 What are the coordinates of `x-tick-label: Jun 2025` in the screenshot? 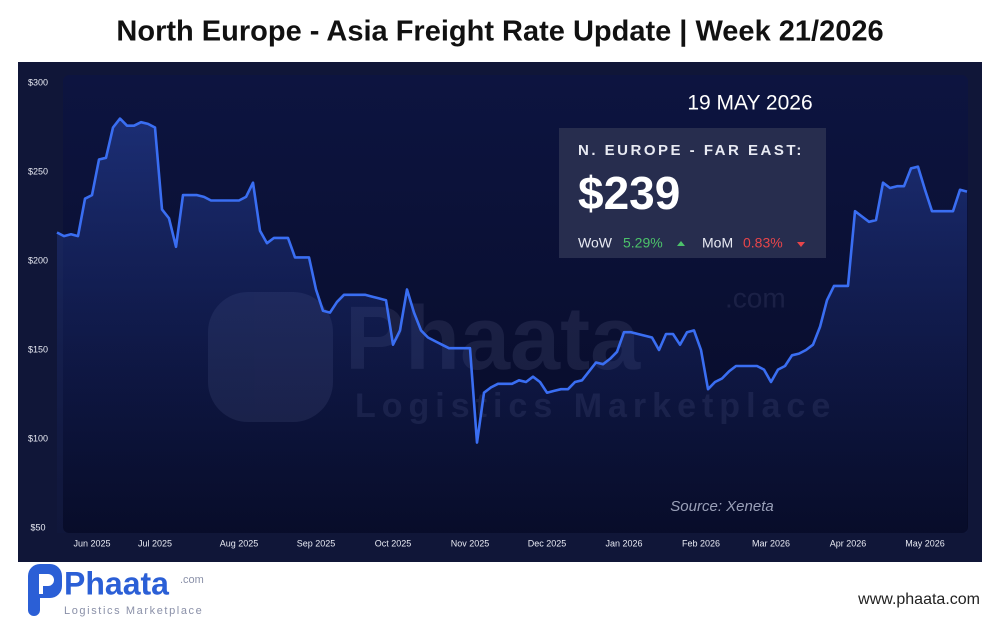 It's located at (91, 543).